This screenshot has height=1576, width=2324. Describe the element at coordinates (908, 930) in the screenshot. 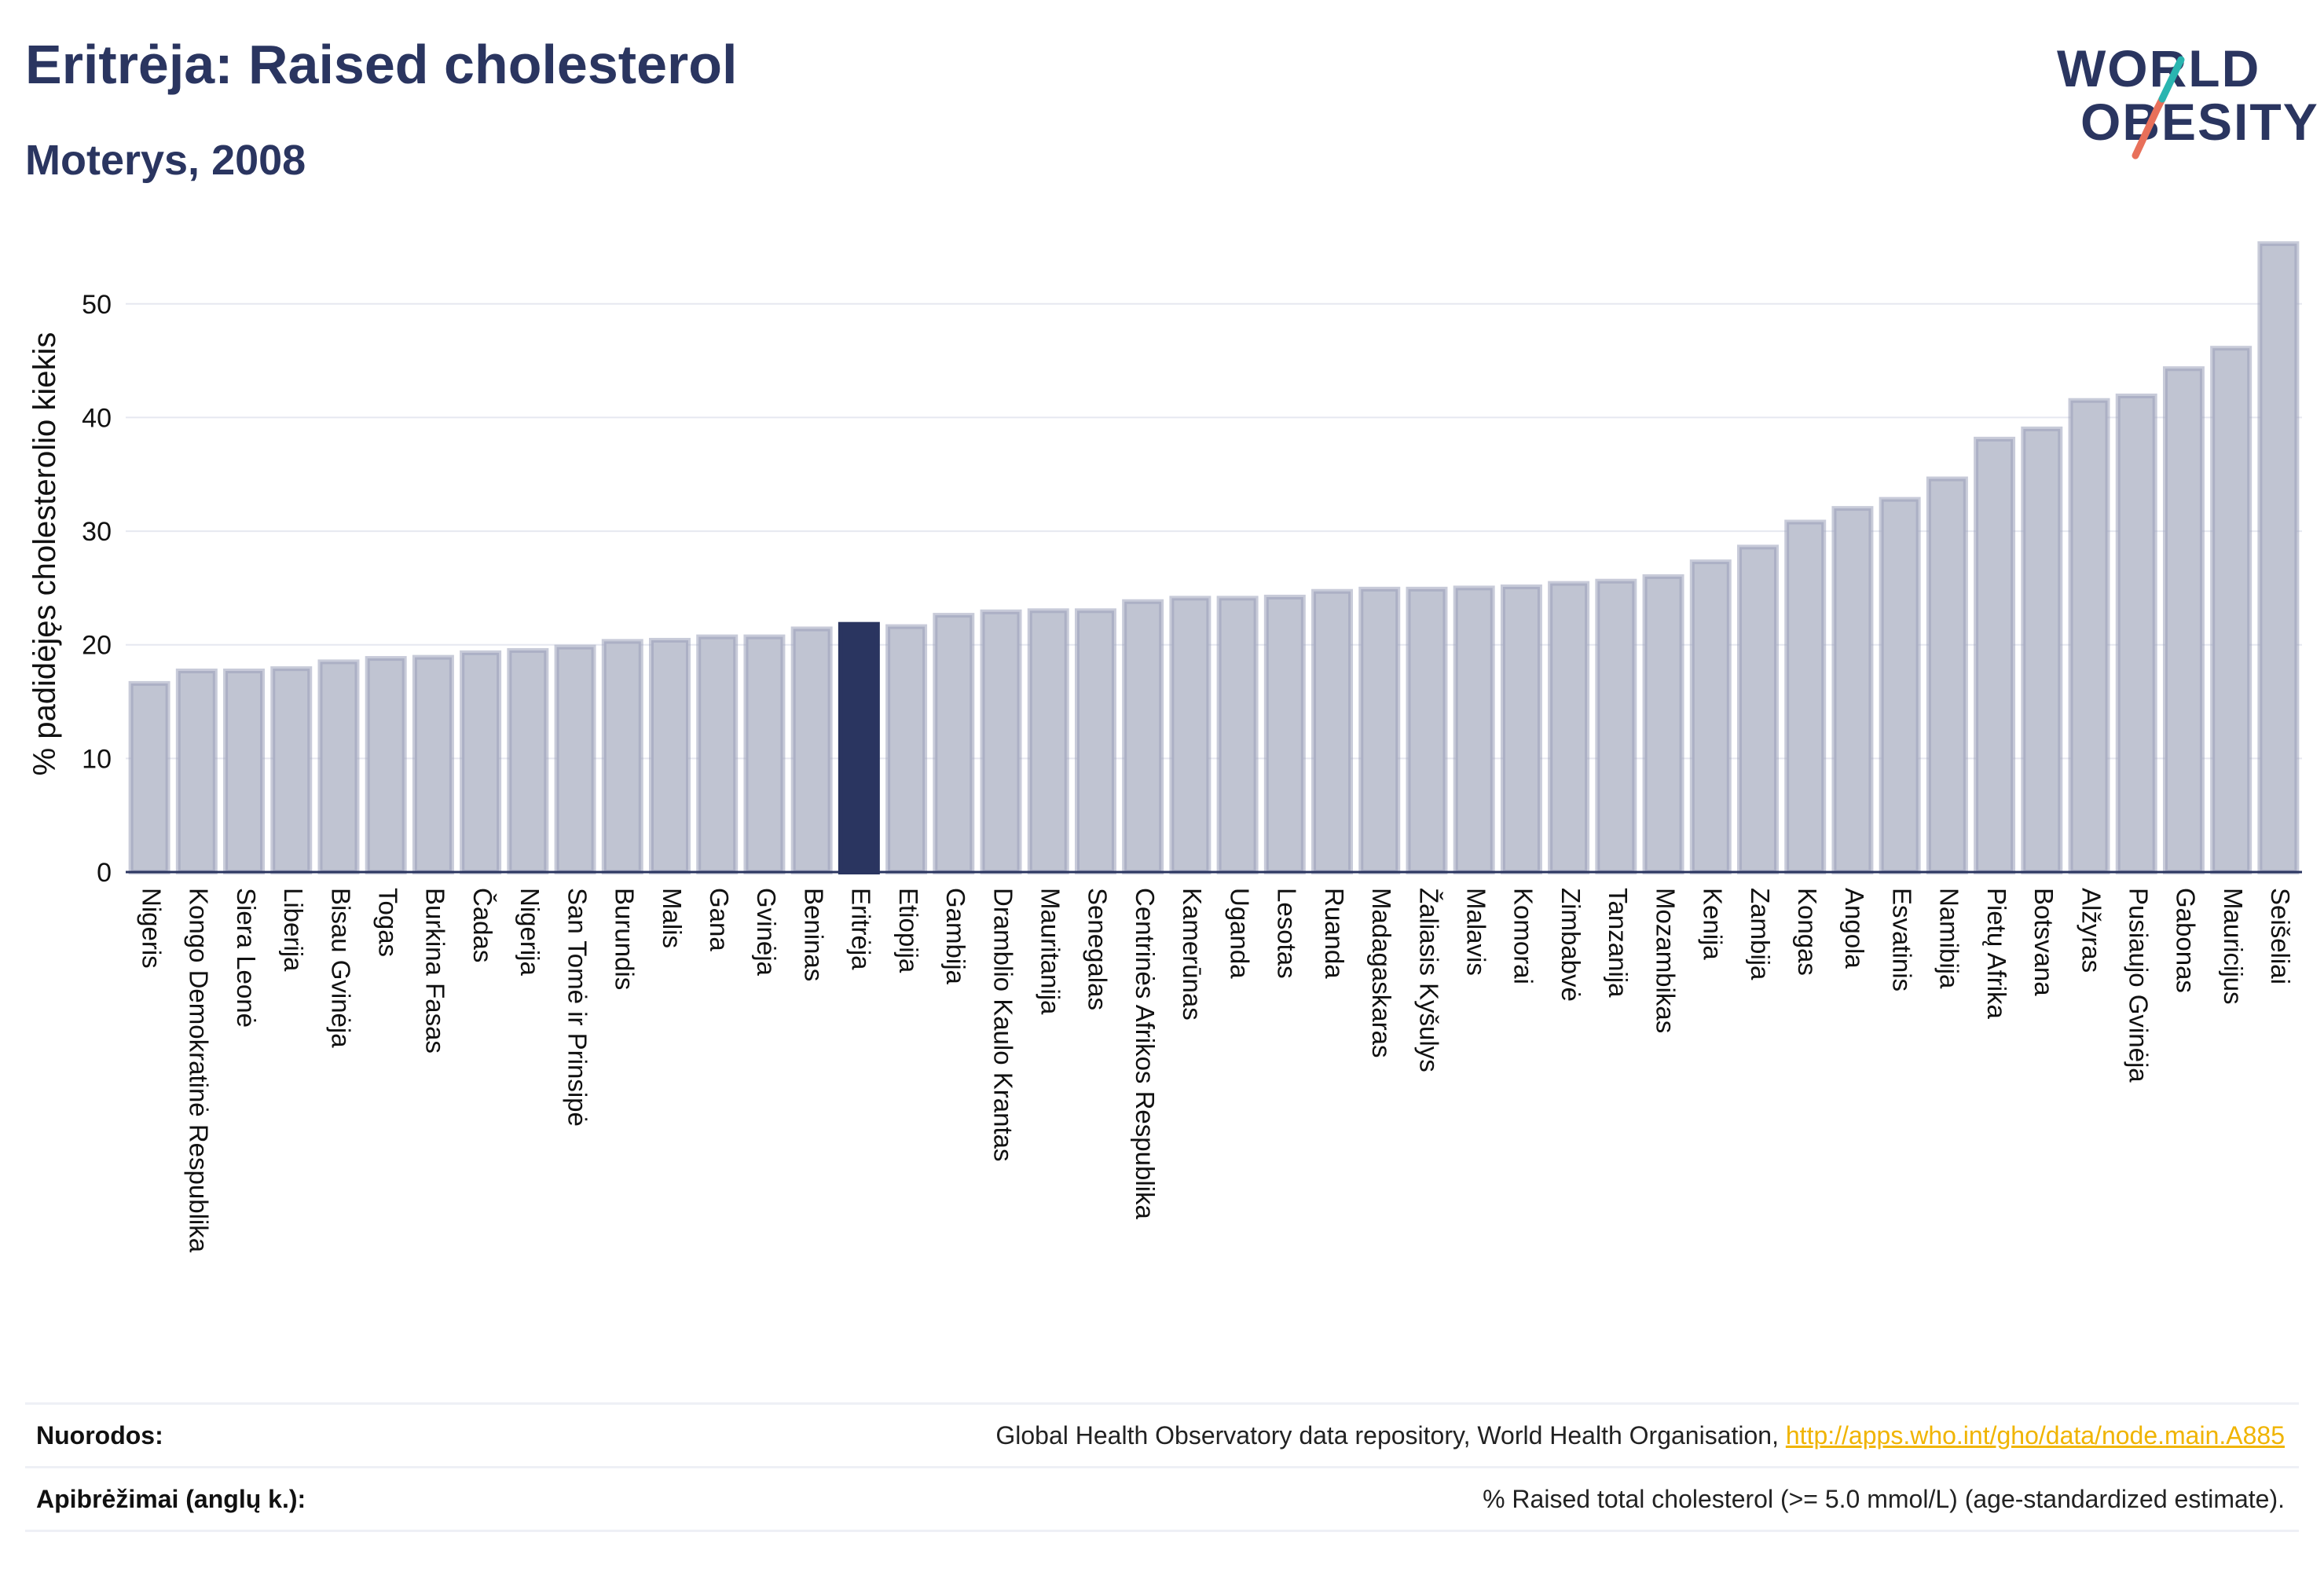

I see `x-tick-label: Etiopija` at that location.